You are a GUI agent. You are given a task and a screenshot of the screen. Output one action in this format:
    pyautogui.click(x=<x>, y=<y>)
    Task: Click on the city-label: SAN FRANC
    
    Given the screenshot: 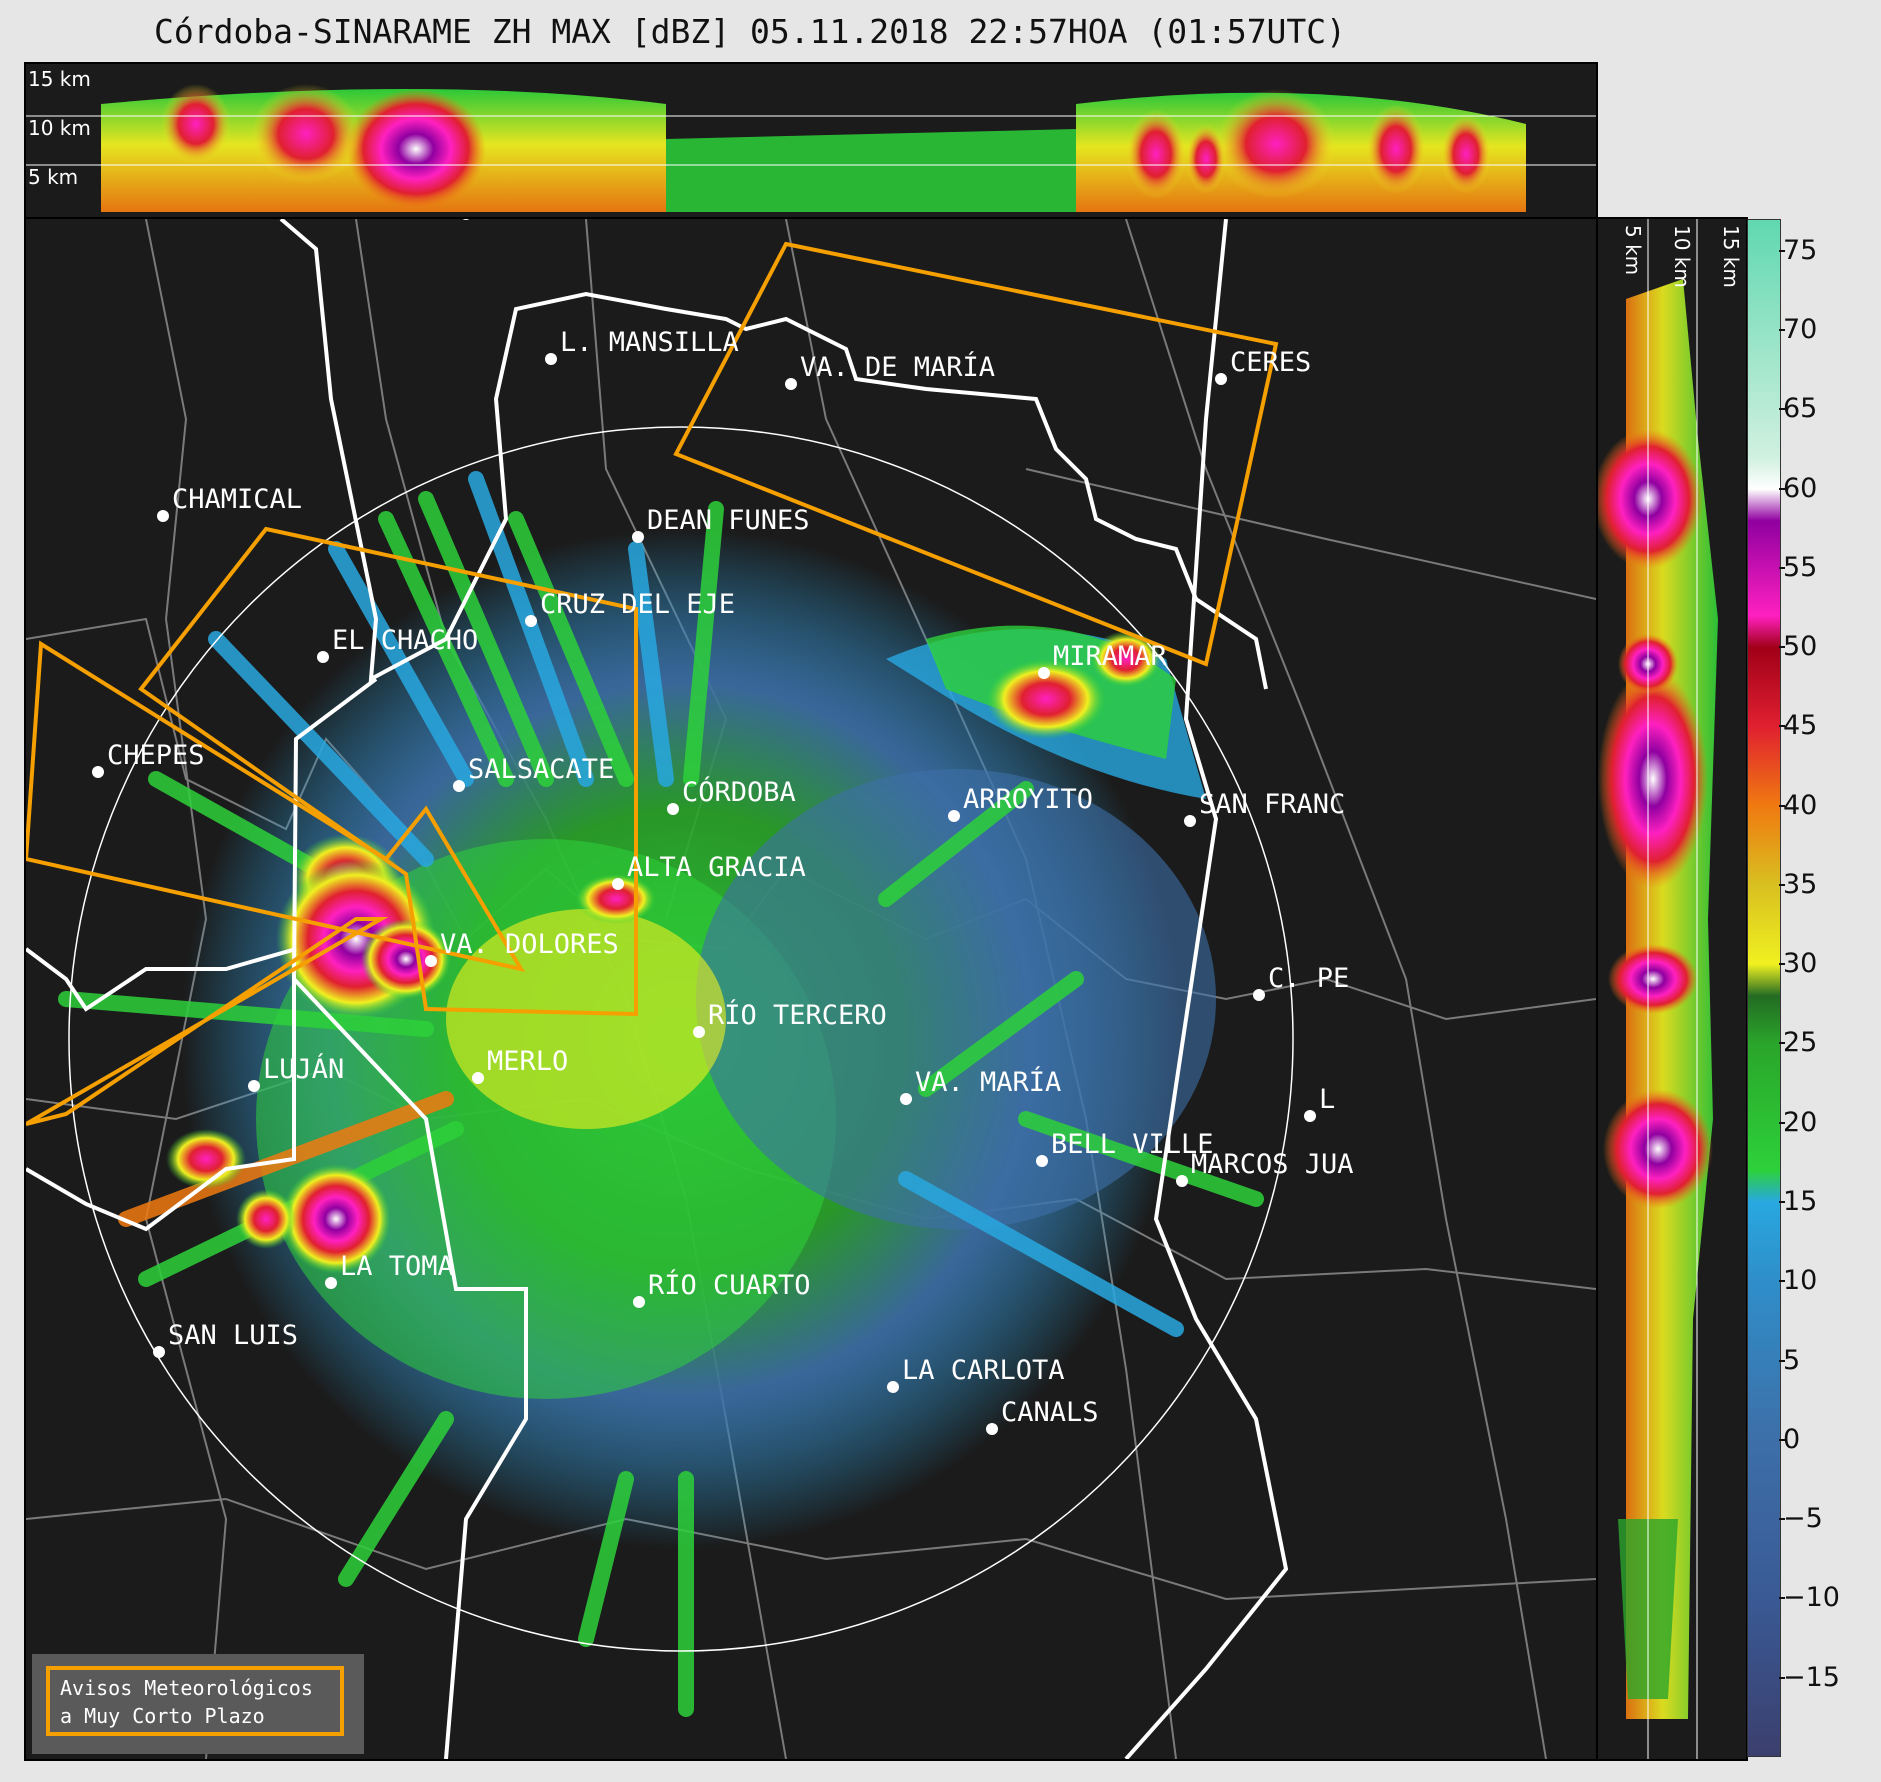 What is the action you would take?
    pyautogui.click(x=1272, y=804)
    